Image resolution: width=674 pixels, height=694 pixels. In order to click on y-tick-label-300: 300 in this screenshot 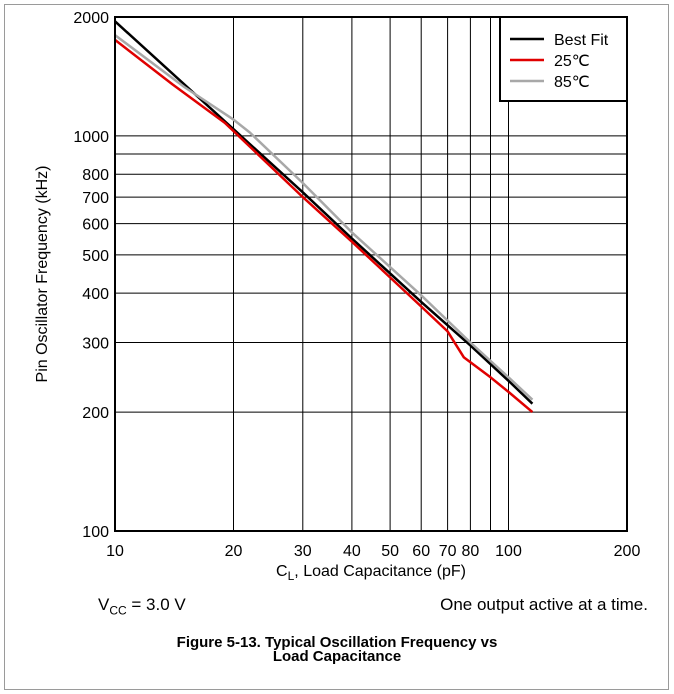, I will do `click(95, 344)`.